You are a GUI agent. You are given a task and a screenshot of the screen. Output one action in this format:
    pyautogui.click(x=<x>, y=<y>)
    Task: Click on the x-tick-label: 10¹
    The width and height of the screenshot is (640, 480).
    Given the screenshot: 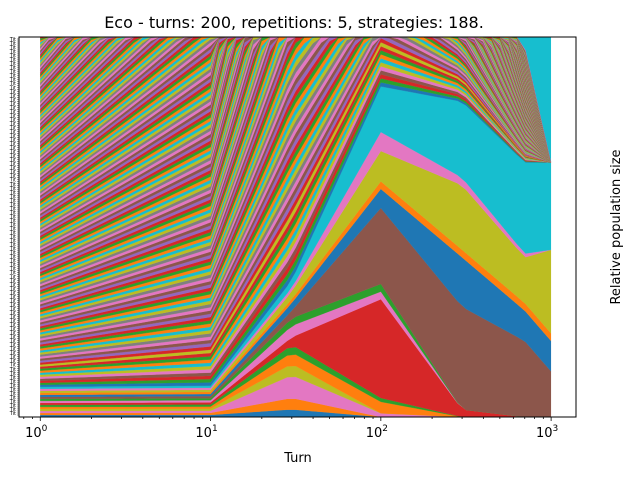 What is the action you would take?
    pyautogui.click(x=206, y=432)
    